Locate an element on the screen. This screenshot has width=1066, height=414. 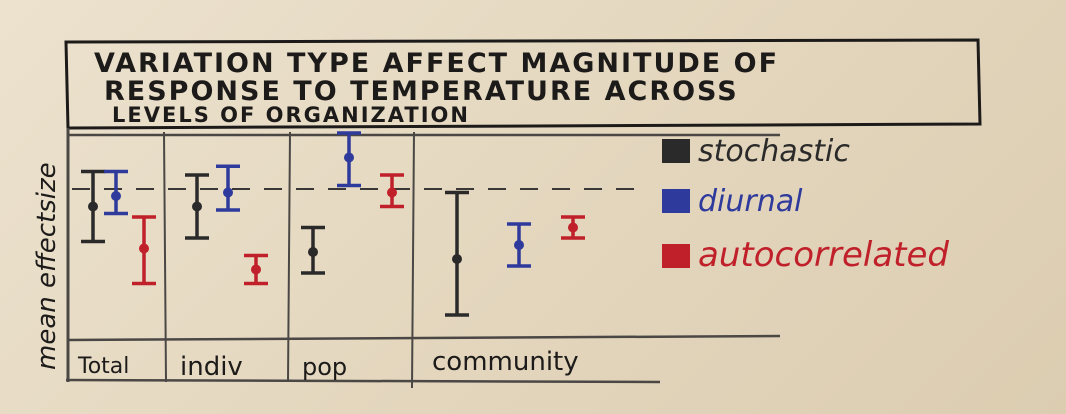
legend-item-stochastic: stochastic is located at coordinates (756, 151).